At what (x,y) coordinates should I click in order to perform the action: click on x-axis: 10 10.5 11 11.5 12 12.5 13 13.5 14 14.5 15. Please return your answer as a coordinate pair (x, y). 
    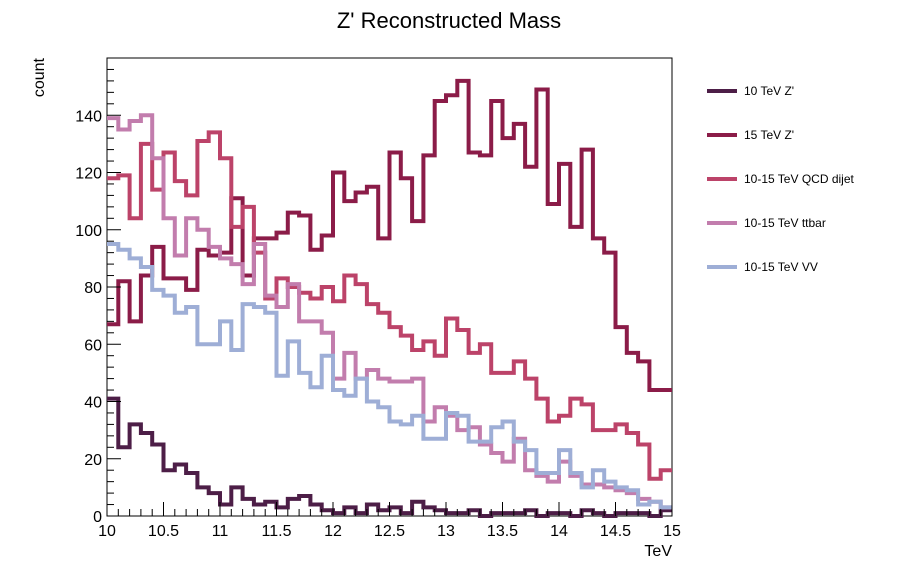
    Looking at the image, I should click on (389, 521).